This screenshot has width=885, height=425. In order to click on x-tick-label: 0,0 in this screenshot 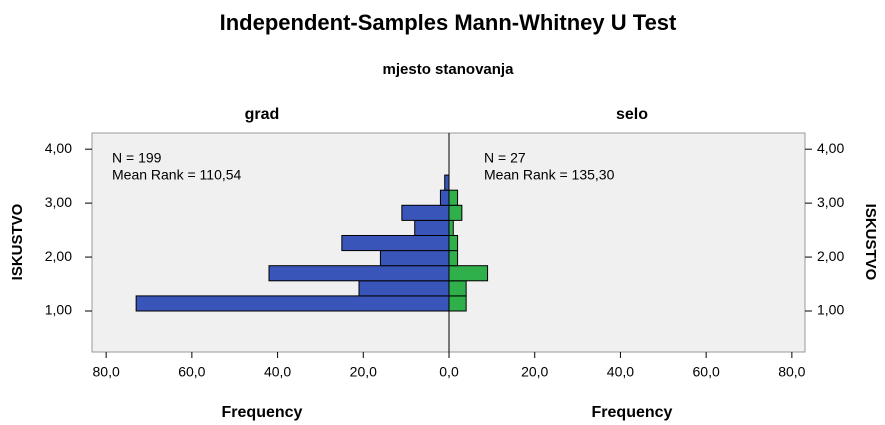, I will do `click(449, 372)`.